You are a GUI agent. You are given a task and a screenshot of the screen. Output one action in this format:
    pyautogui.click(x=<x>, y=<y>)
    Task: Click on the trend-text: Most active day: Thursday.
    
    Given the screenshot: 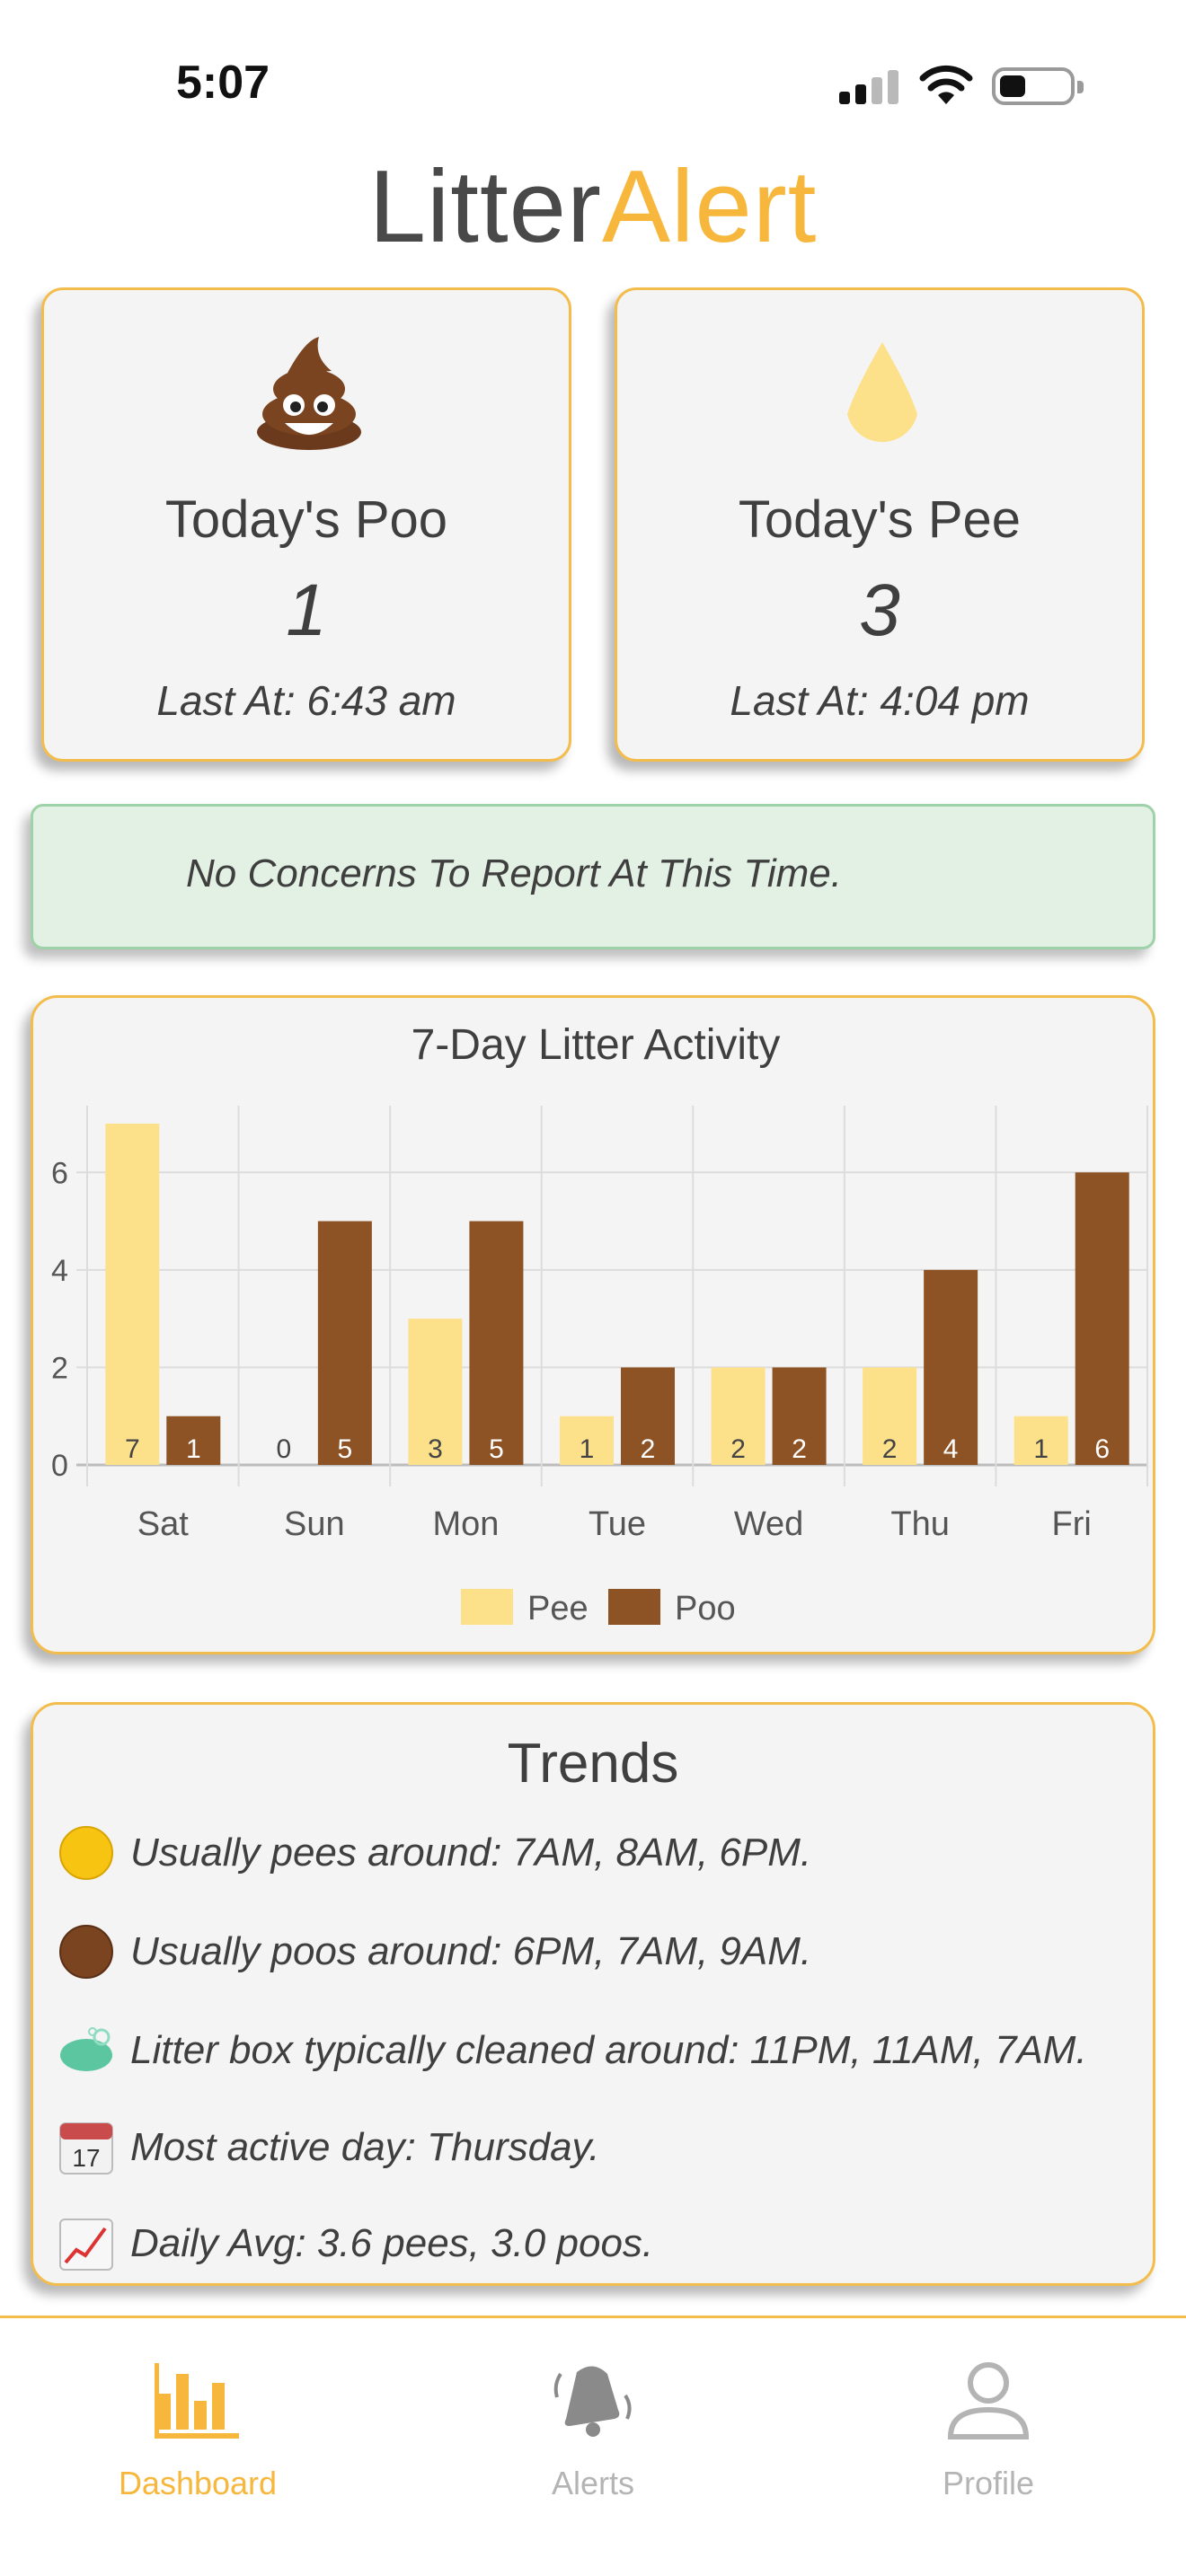 What is the action you would take?
    pyautogui.click(x=365, y=2147)
    